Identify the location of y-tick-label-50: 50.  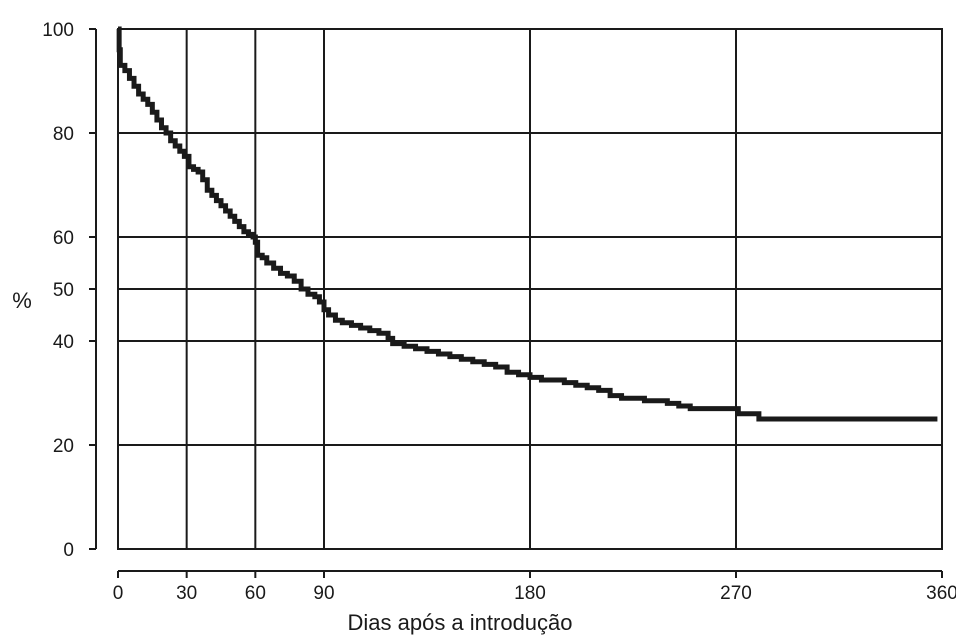
(63, 290).